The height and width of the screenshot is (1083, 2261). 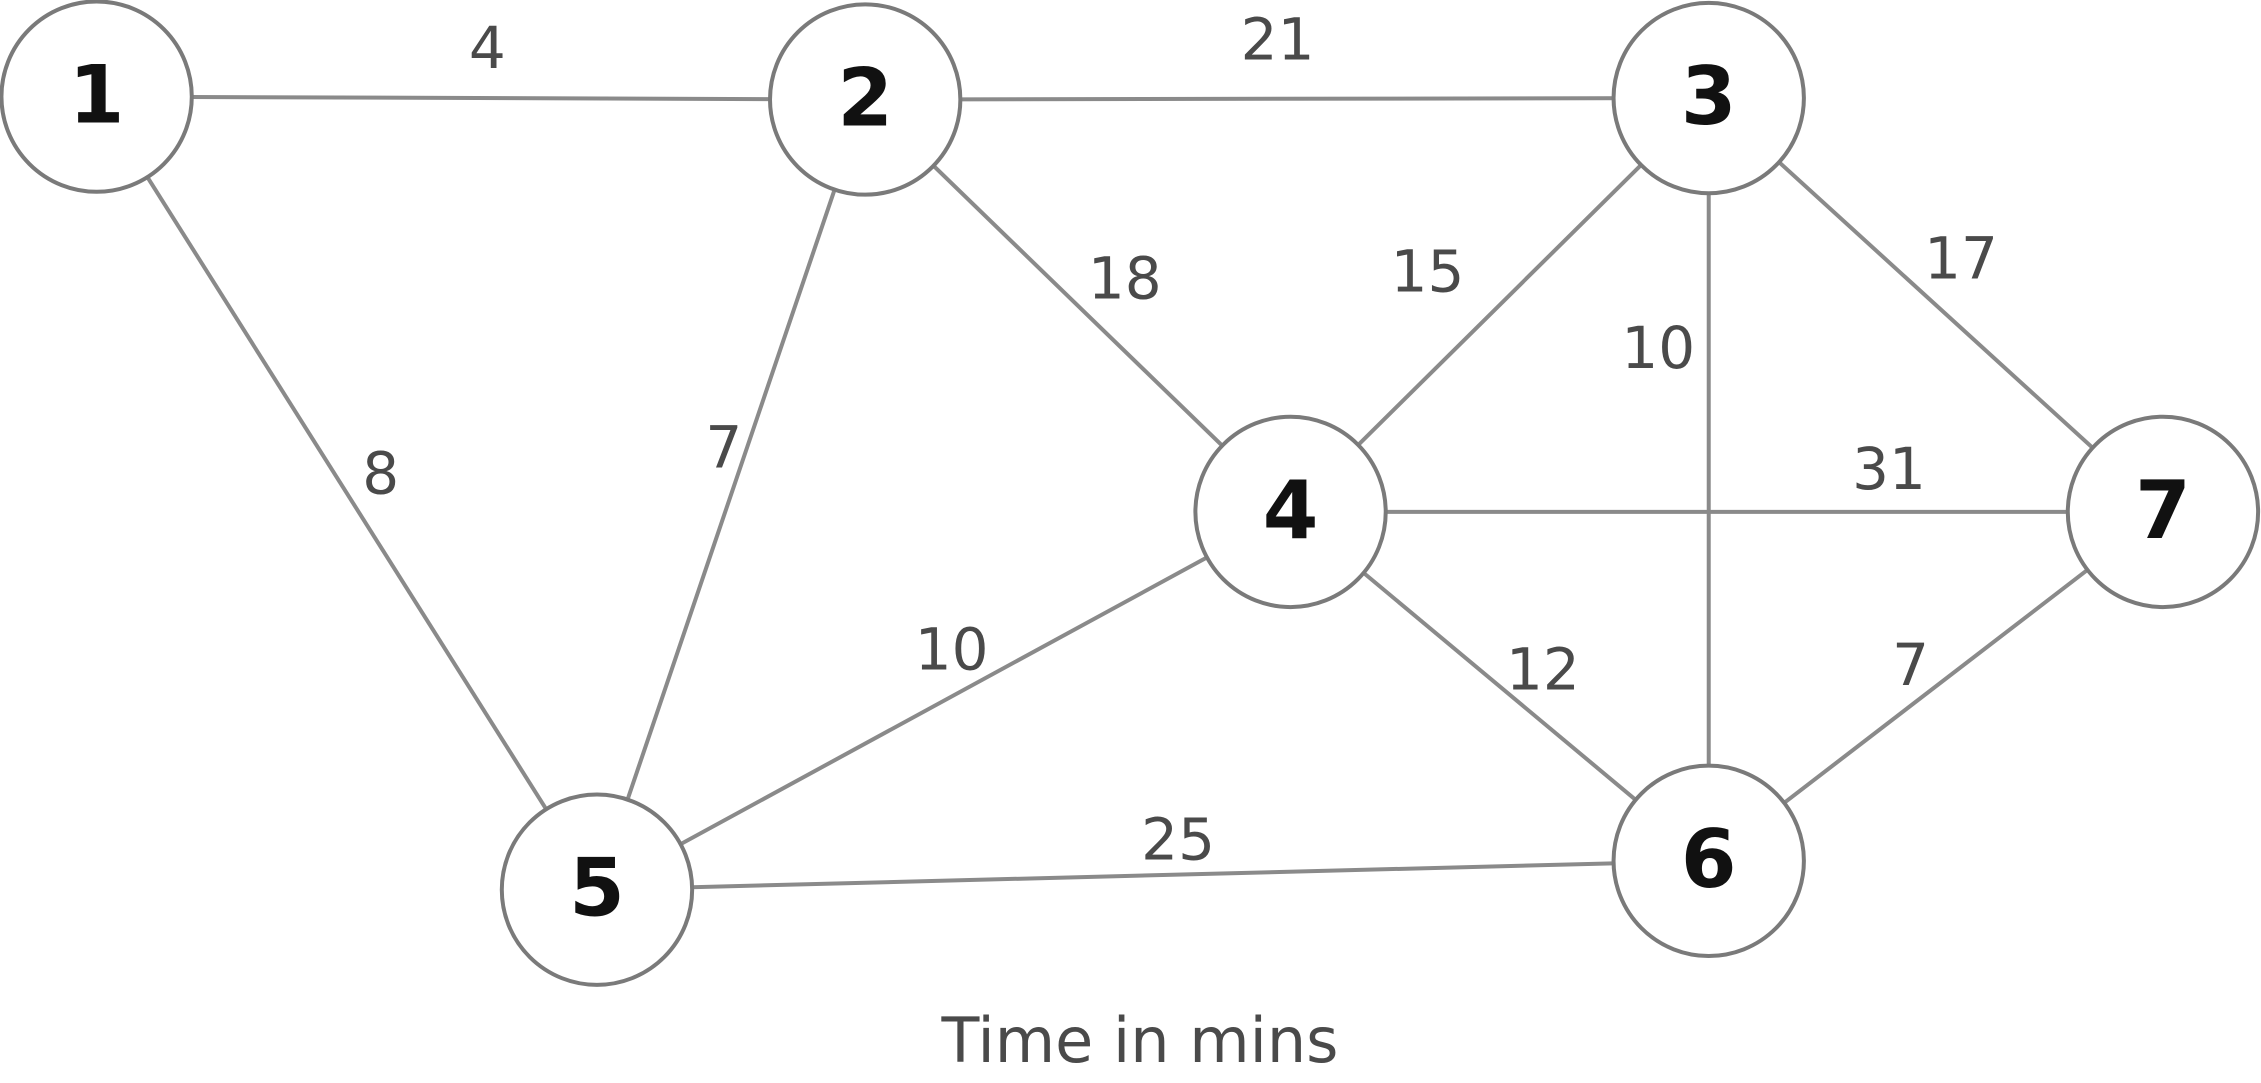 What do you see at coordinates (487, 48) in the screenshot?
I see `edge-weight-1-2: 4` at bounding box center [487, 48].